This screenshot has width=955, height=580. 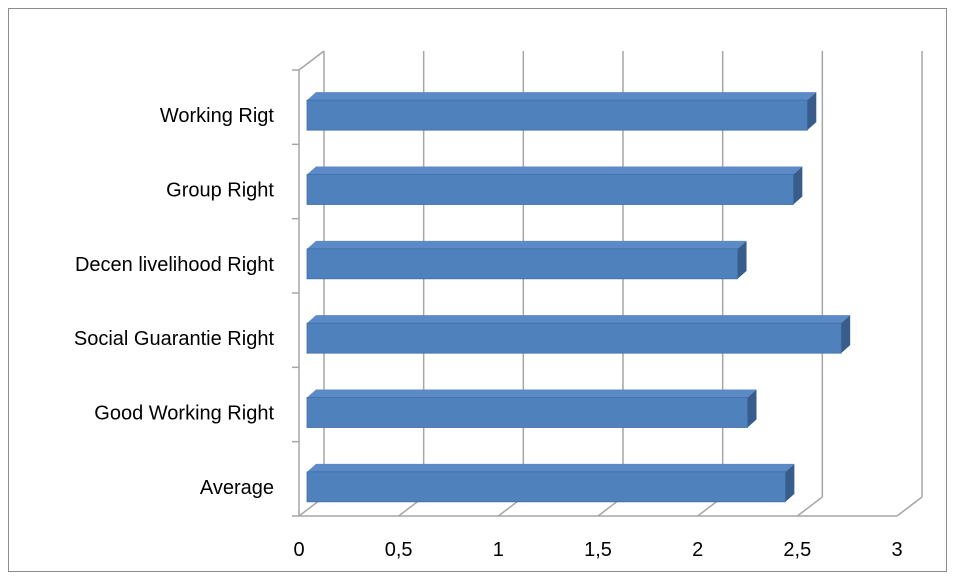 What do you see at coordinates (498, 550) in the screenshot?
I see `x-tick-label: 1` at bounding box center [498, 550].